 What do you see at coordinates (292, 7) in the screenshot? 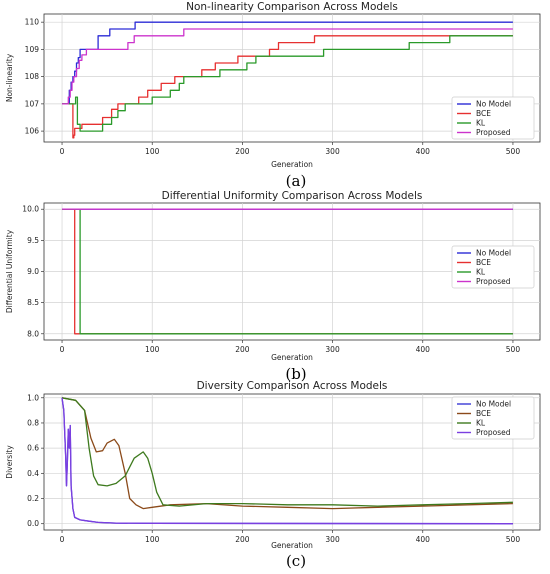
I see `chart-title: Non-linearity Comparison Across Models` at bounding box center [292, 7].